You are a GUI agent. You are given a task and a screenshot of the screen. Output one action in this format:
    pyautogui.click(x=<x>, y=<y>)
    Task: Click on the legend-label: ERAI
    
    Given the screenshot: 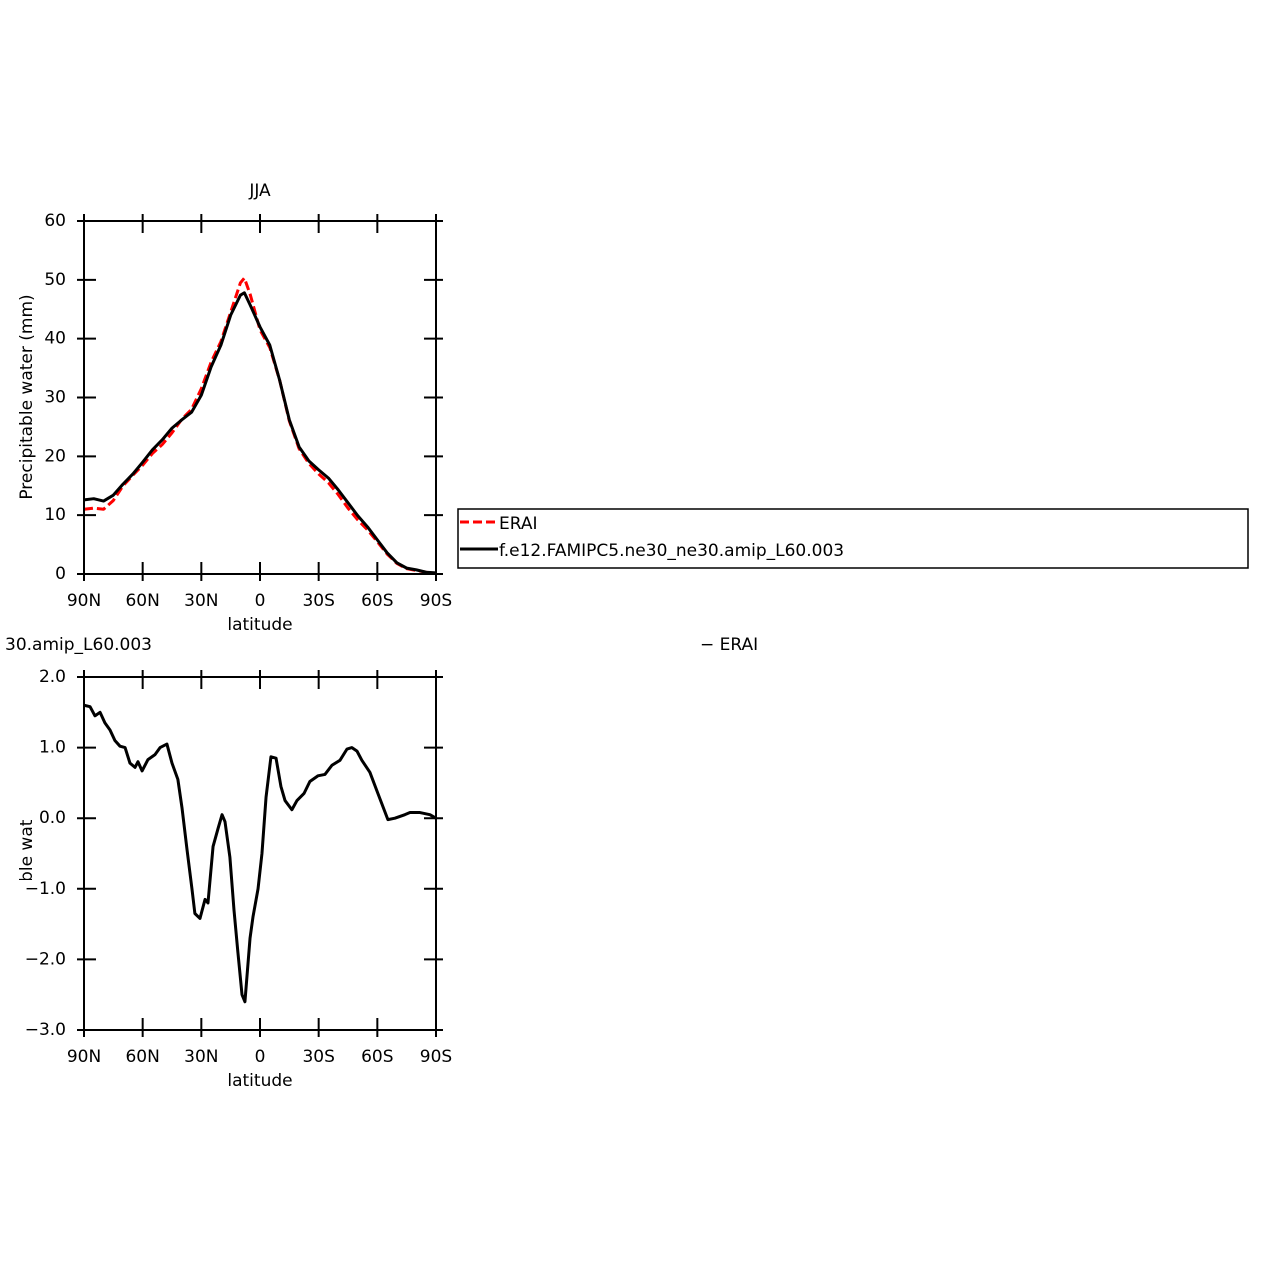 What is the action you would take?
    pyautogui.click(x=518, y=524)
    